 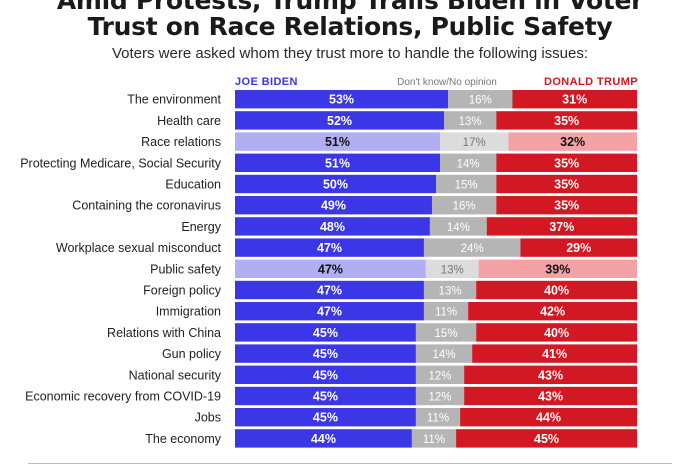 I want to click on bar-biden-jobs, so click(x=325, y=417).